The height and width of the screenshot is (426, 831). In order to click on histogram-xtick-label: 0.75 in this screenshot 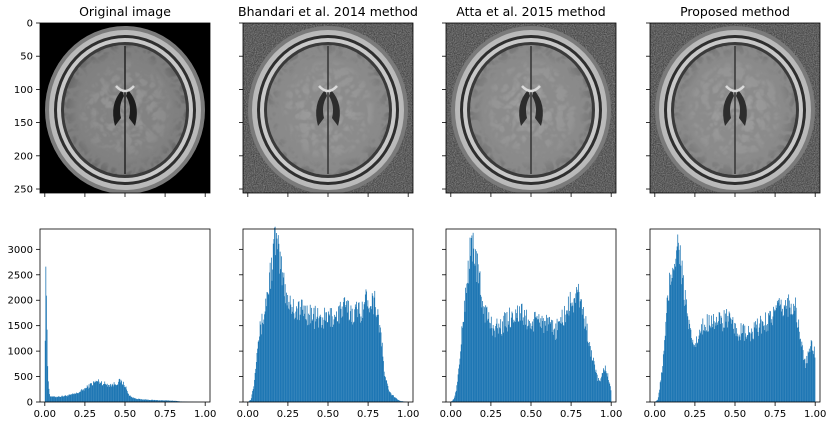, I will do `click(165, 414)`.